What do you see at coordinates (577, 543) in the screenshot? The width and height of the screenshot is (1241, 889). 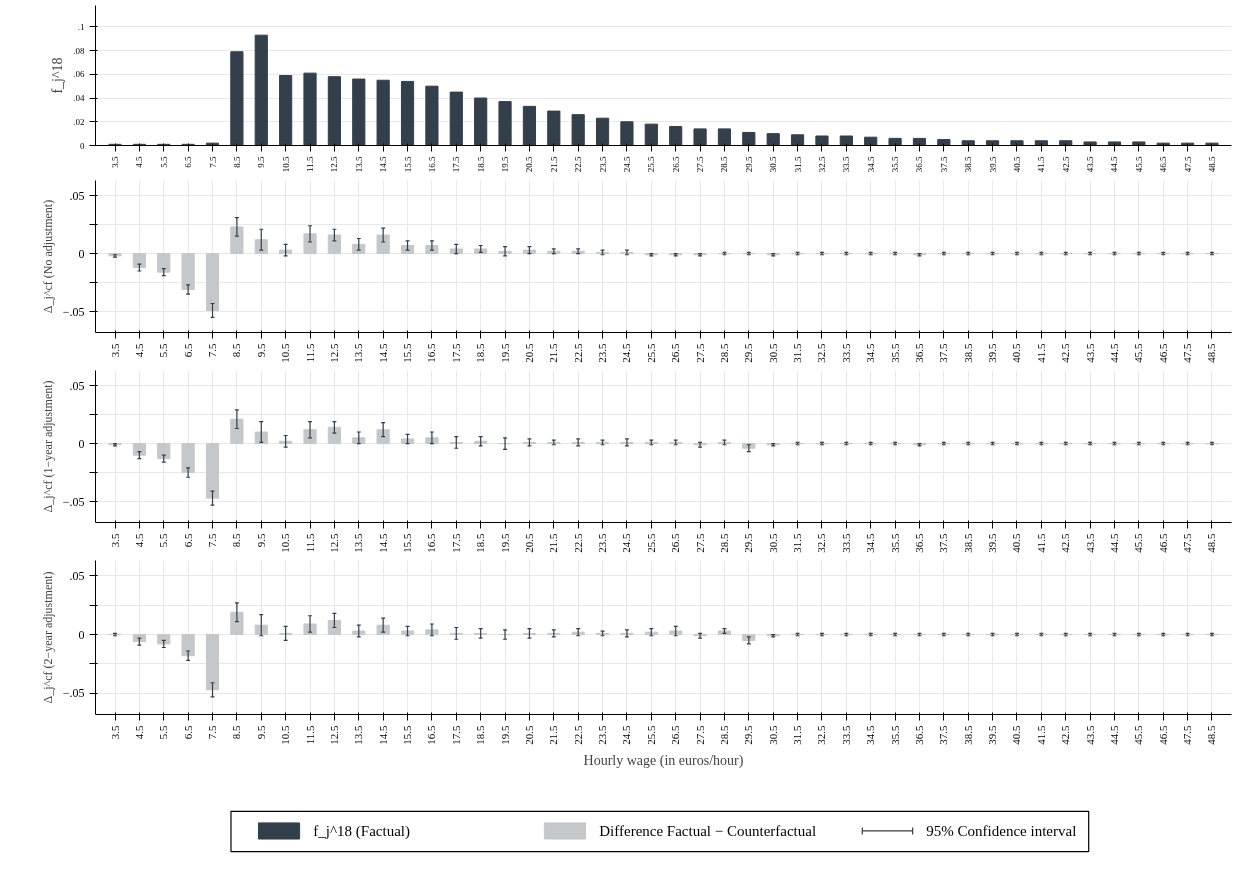 I see `x-tick-label: 22.5` at bounding box center [577, 543].